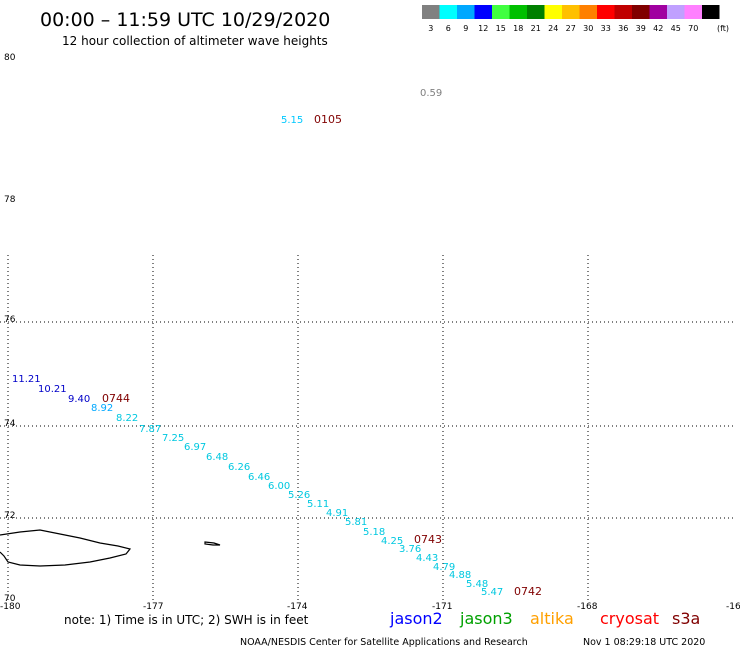  What do you see at coordinates (676, 28) in the screenshot?
I see `legend-label: 45` at bounding box center [676, 28].